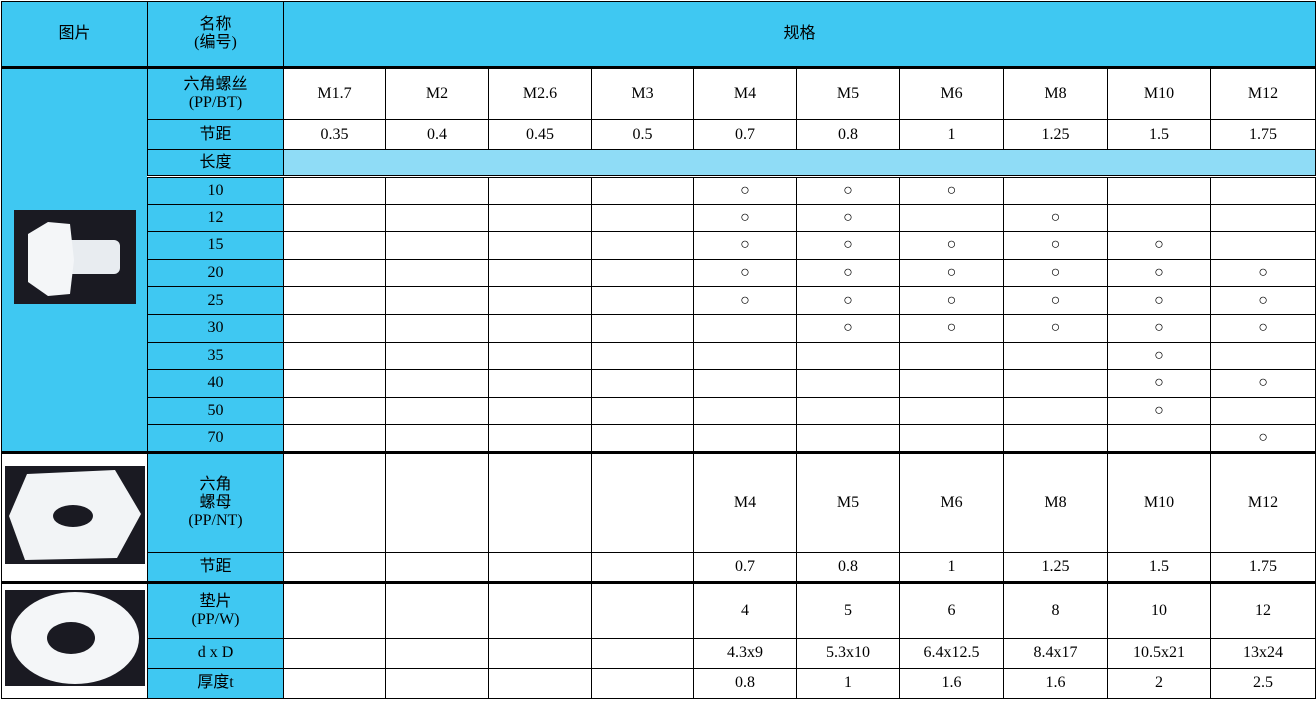  I want to click on length-value-text: 70, so click(215, 438).